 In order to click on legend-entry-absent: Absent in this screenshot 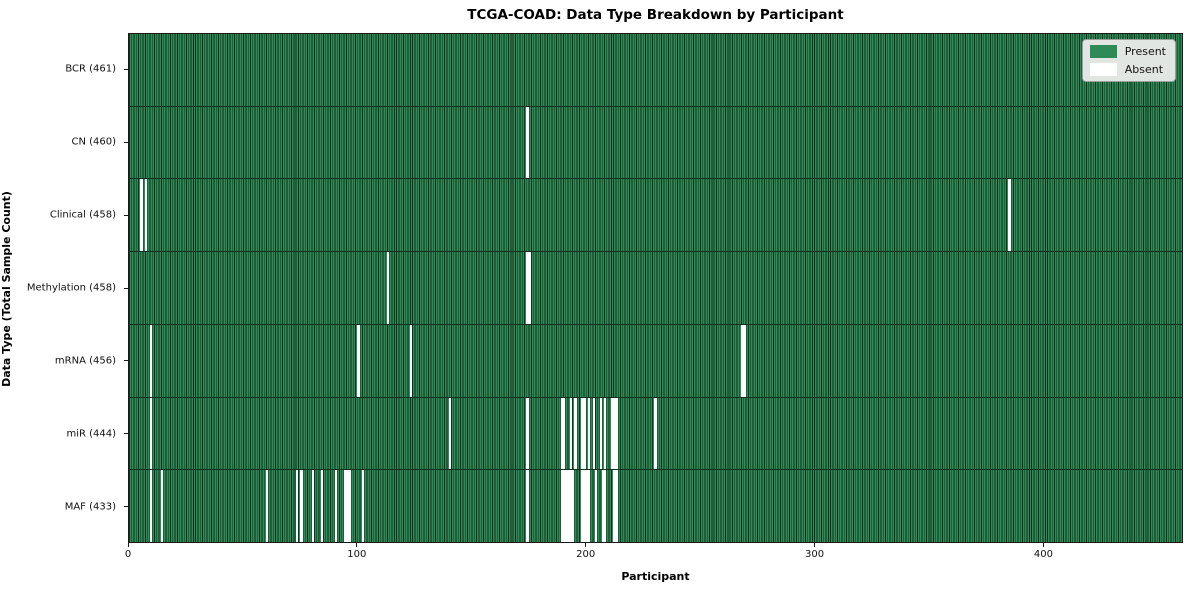, I will do `click(1127, 69)`.